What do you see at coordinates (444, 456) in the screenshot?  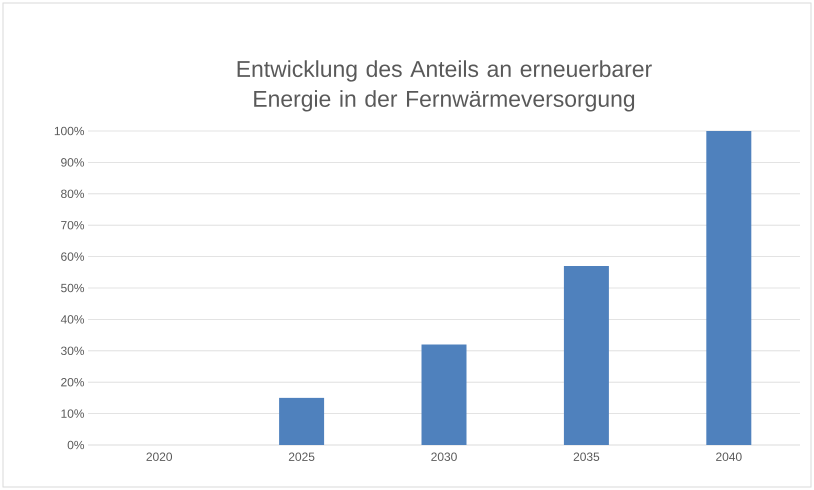 I see `x-tick-label: 2030` at bounding box center [444, 456].